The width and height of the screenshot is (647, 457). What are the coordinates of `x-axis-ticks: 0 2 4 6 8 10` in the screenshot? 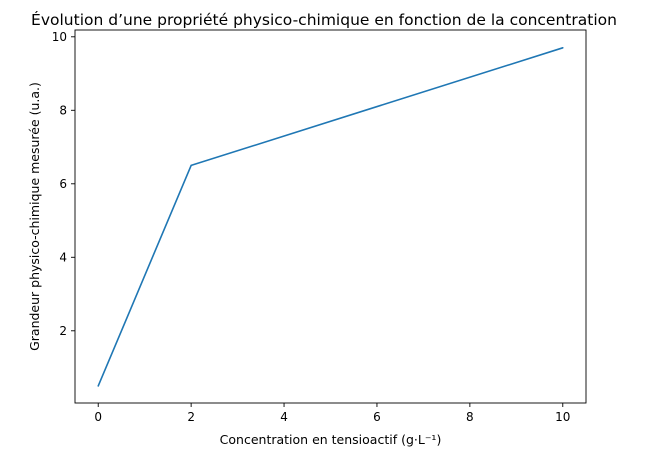 It's located at (332, 413).